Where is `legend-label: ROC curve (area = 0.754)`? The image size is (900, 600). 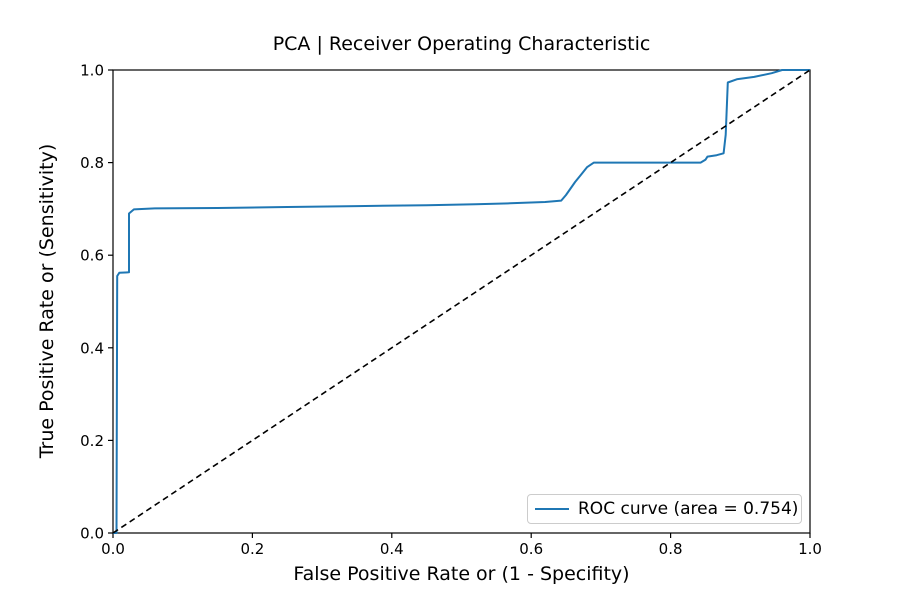
legend-label: ROC curve (area = 0.754) is located at coordinates (688, 509).